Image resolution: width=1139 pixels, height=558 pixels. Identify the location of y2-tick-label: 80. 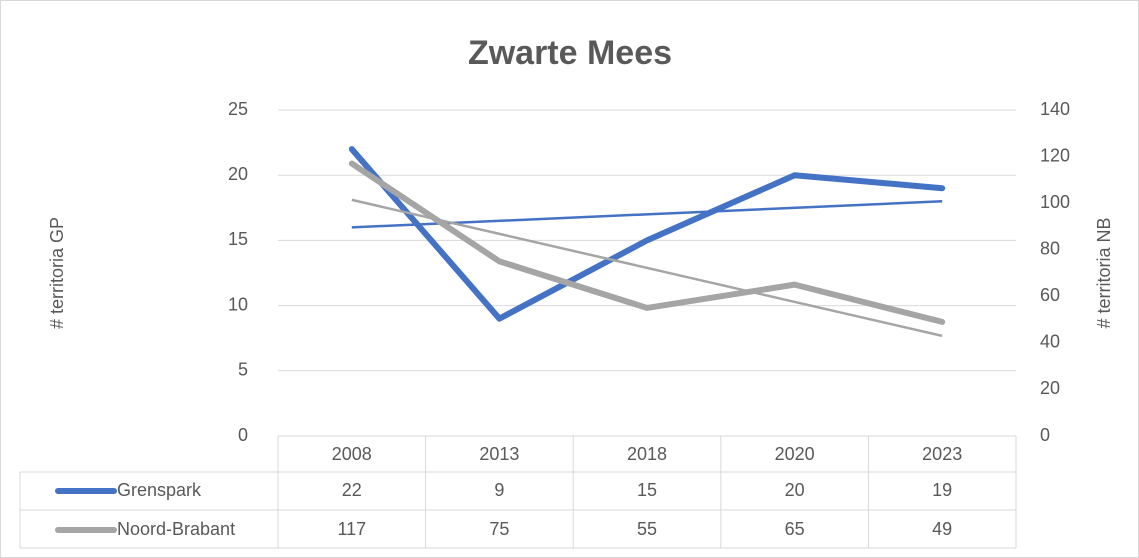
(1050, 248).